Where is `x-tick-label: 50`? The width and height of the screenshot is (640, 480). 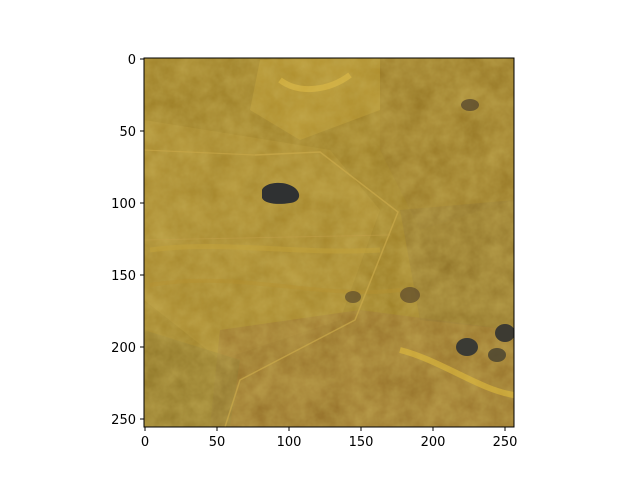 x-tick-label: 50 is located at coordinates (217, 442).